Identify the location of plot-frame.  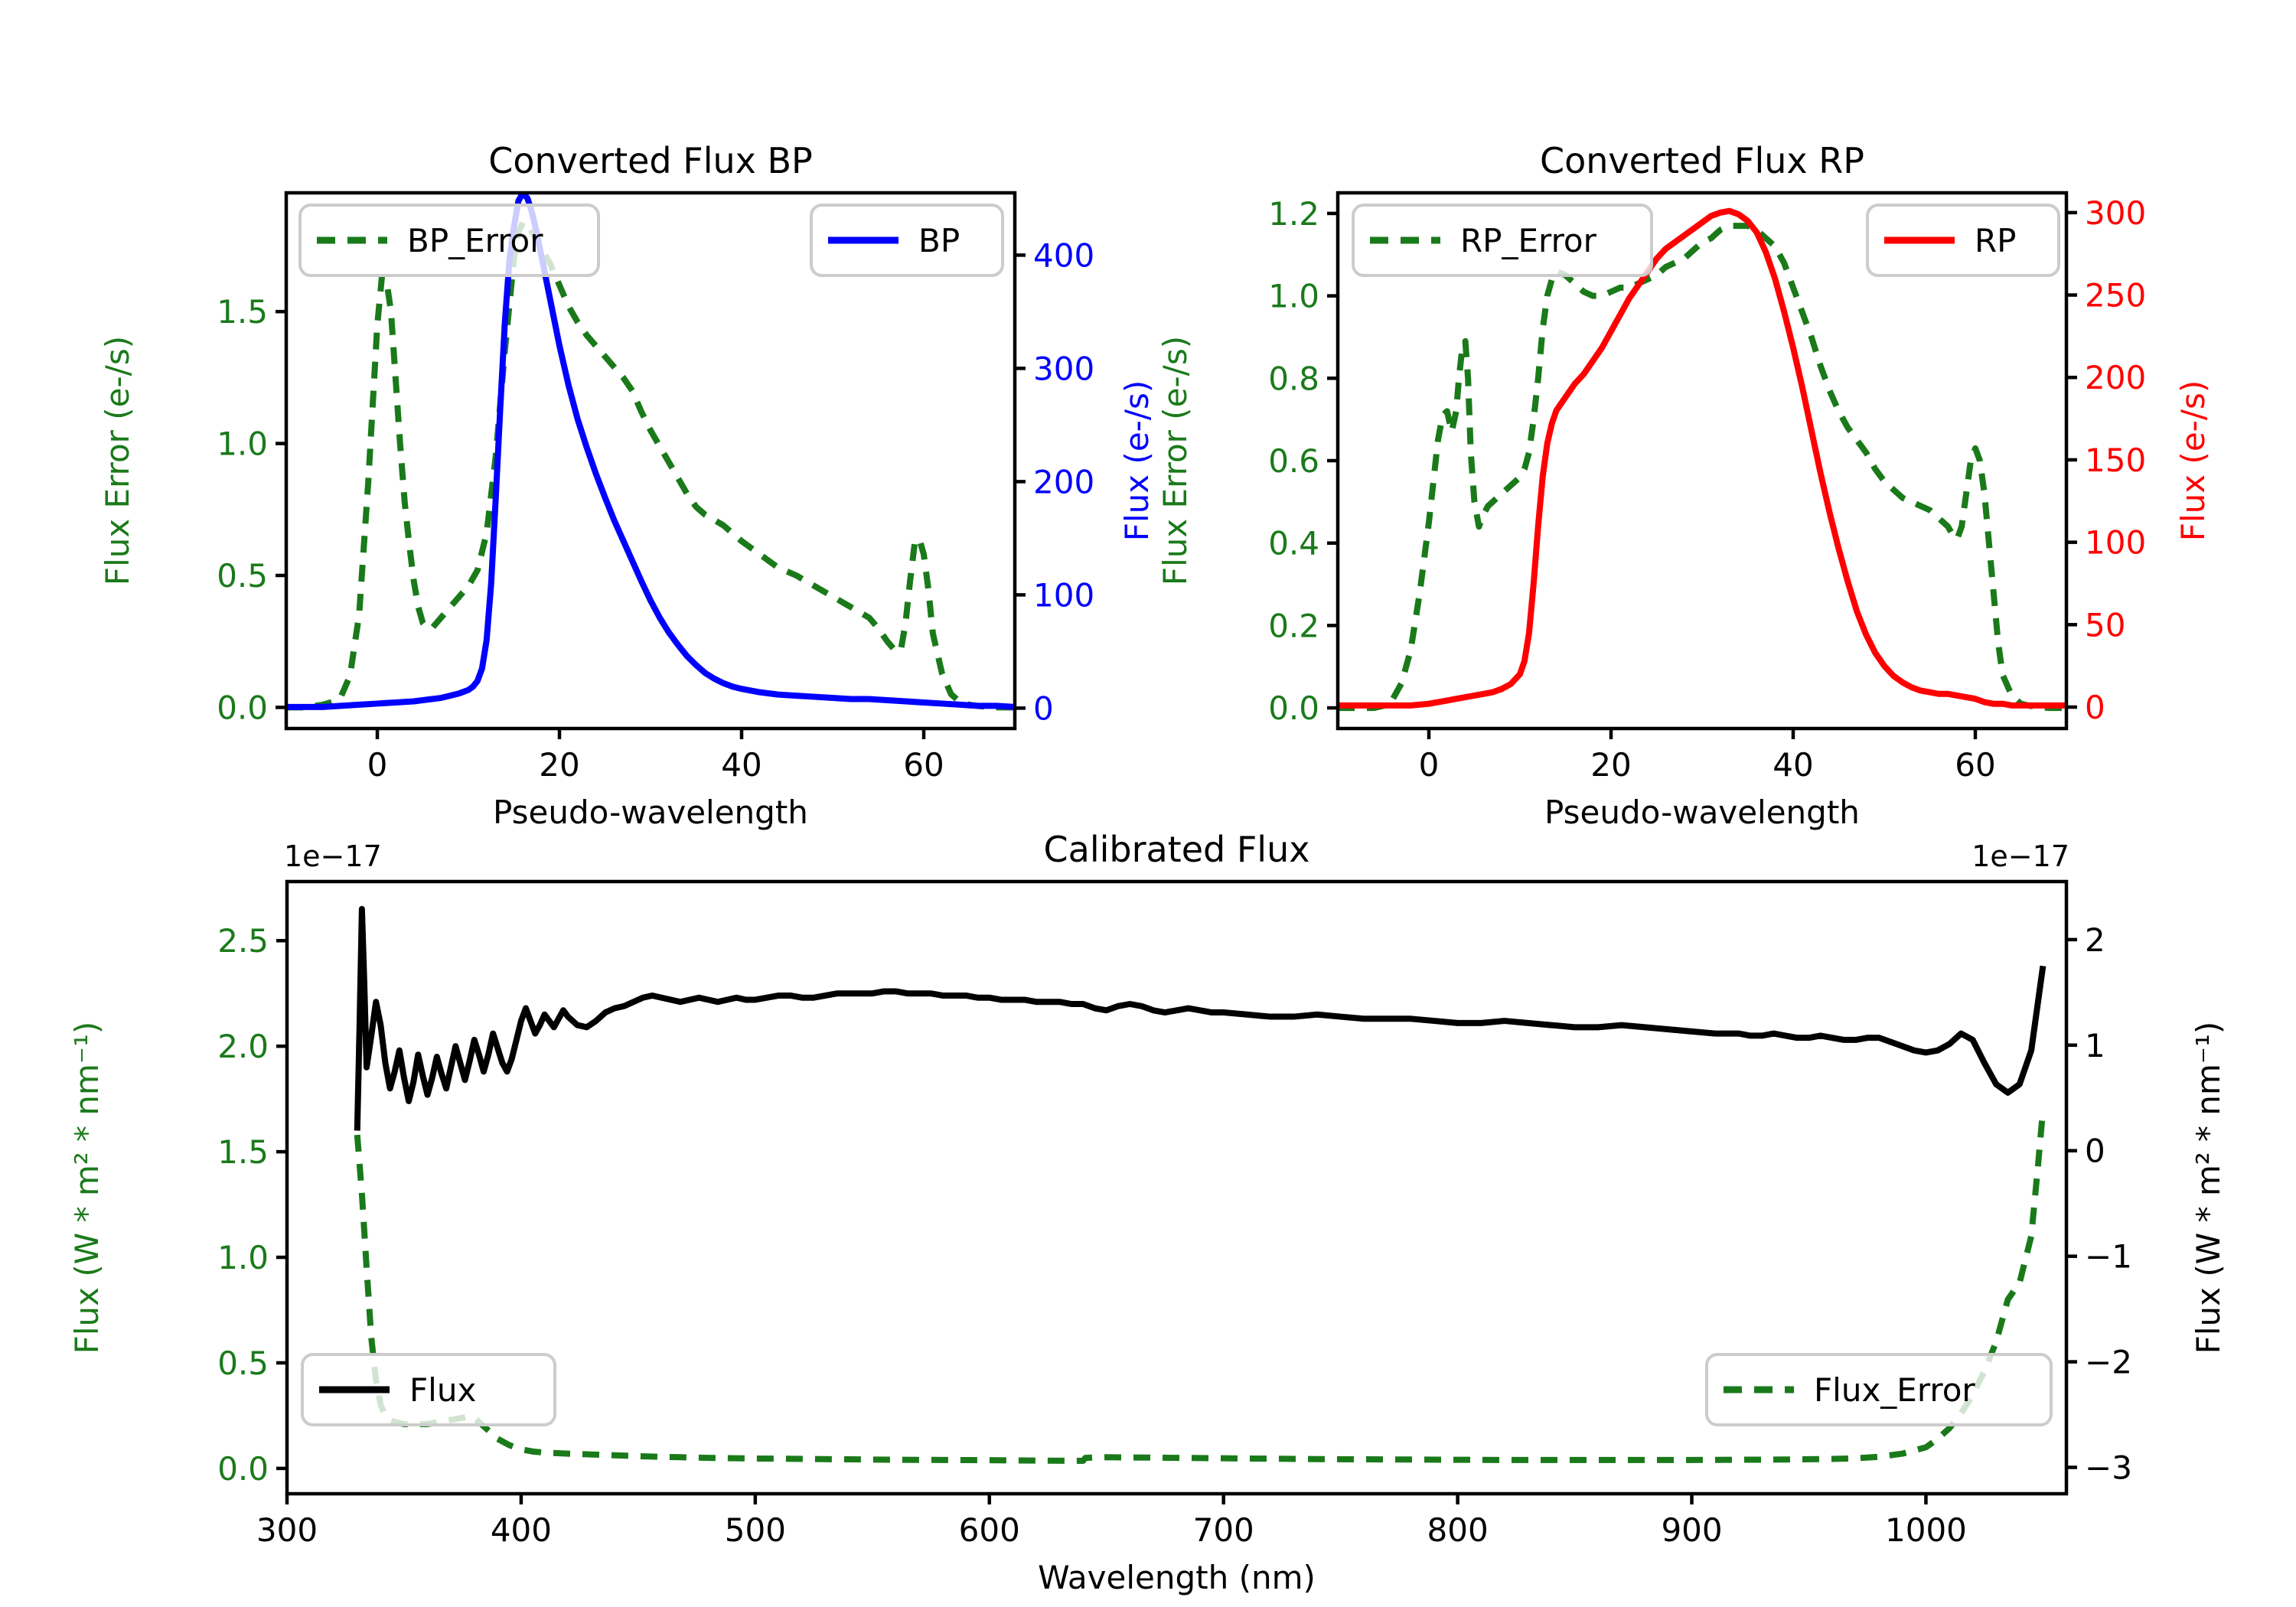
(650, 461).